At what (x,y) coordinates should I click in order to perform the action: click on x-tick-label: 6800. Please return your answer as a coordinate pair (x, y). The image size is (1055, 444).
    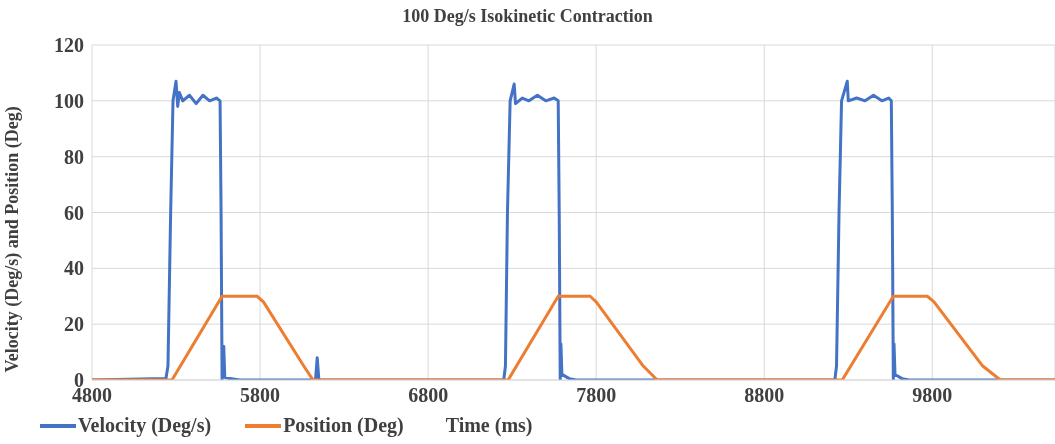
    Looking at the image, I should click on (428, 395).